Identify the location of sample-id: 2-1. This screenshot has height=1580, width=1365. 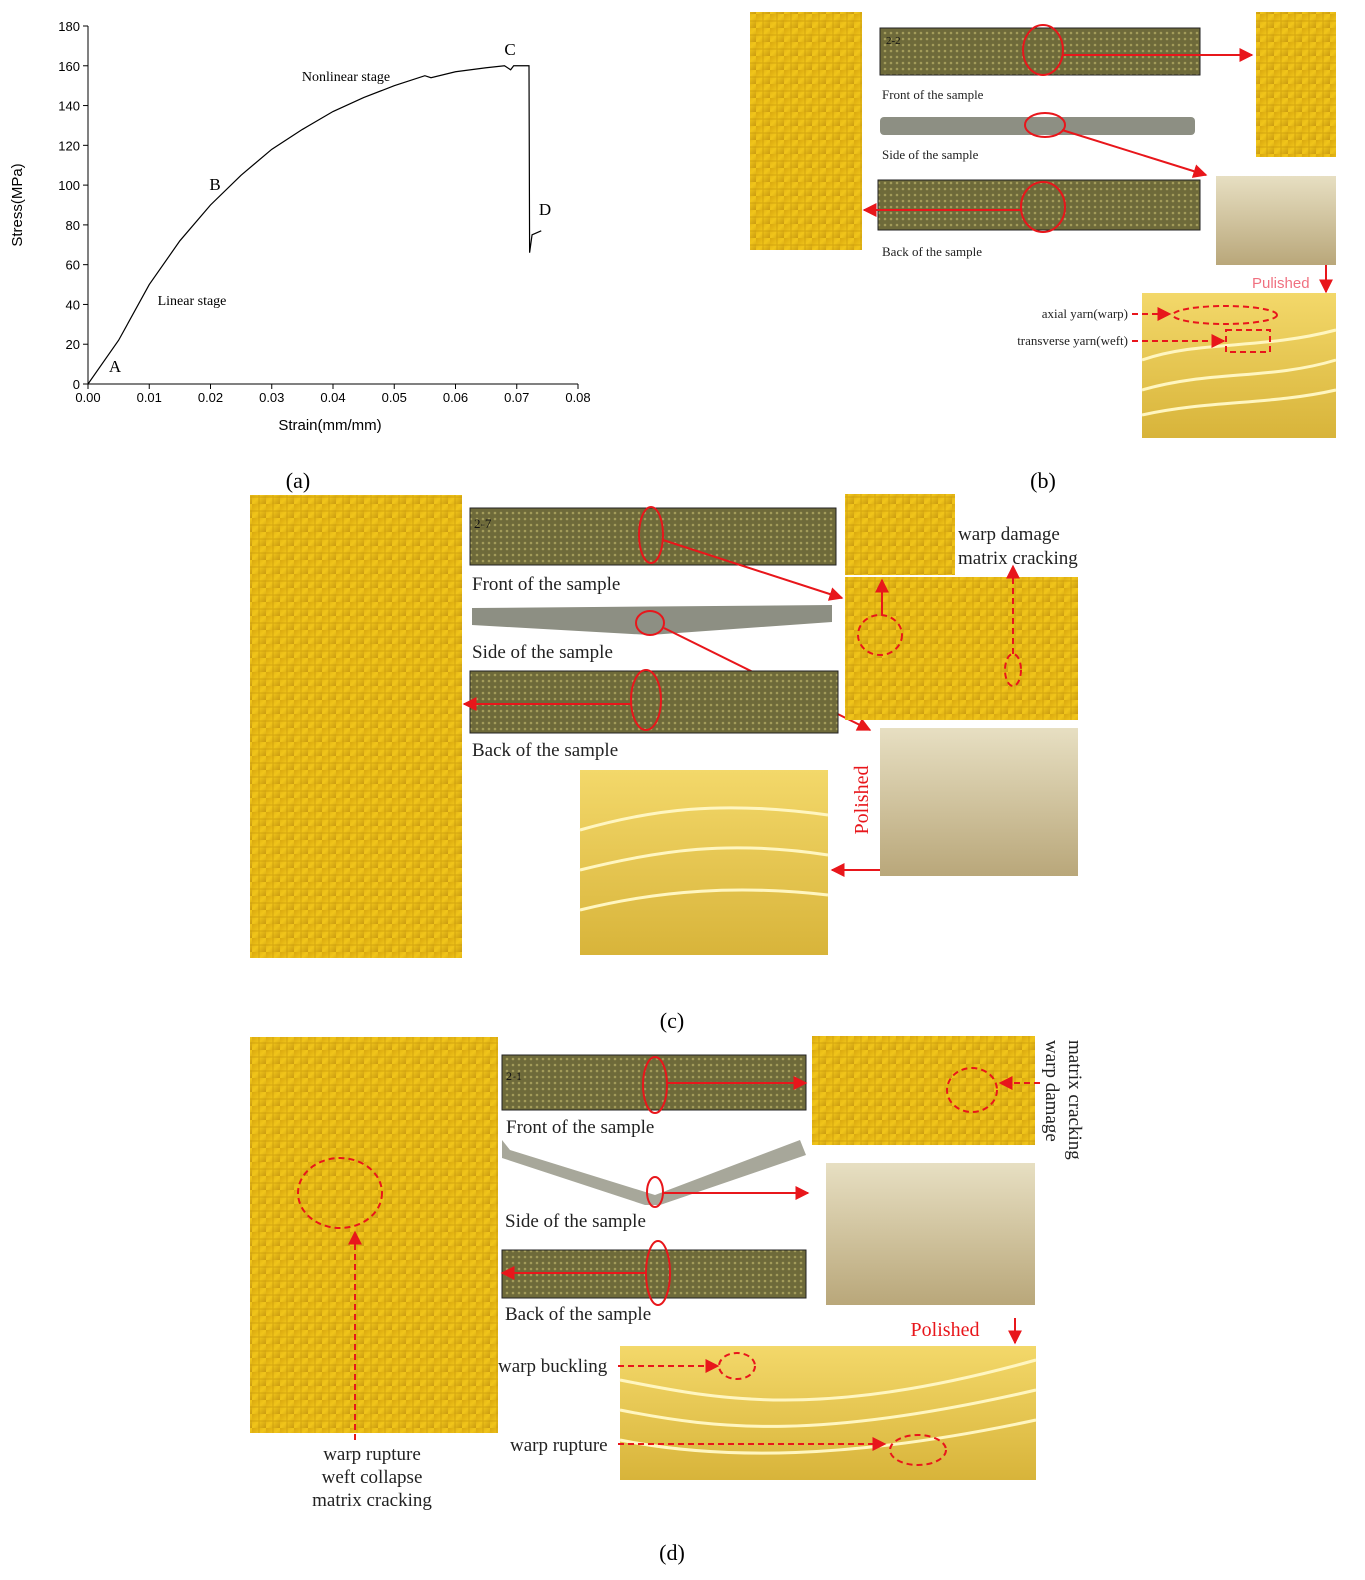
(514, 1076).